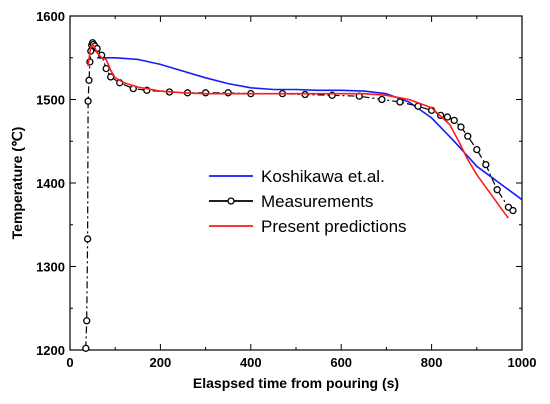 The width and height of the screenshot is (550, 404). Describe the element at coordinates (432, 362) in the screenshot. I see `x-tick-label: 800` at that location.